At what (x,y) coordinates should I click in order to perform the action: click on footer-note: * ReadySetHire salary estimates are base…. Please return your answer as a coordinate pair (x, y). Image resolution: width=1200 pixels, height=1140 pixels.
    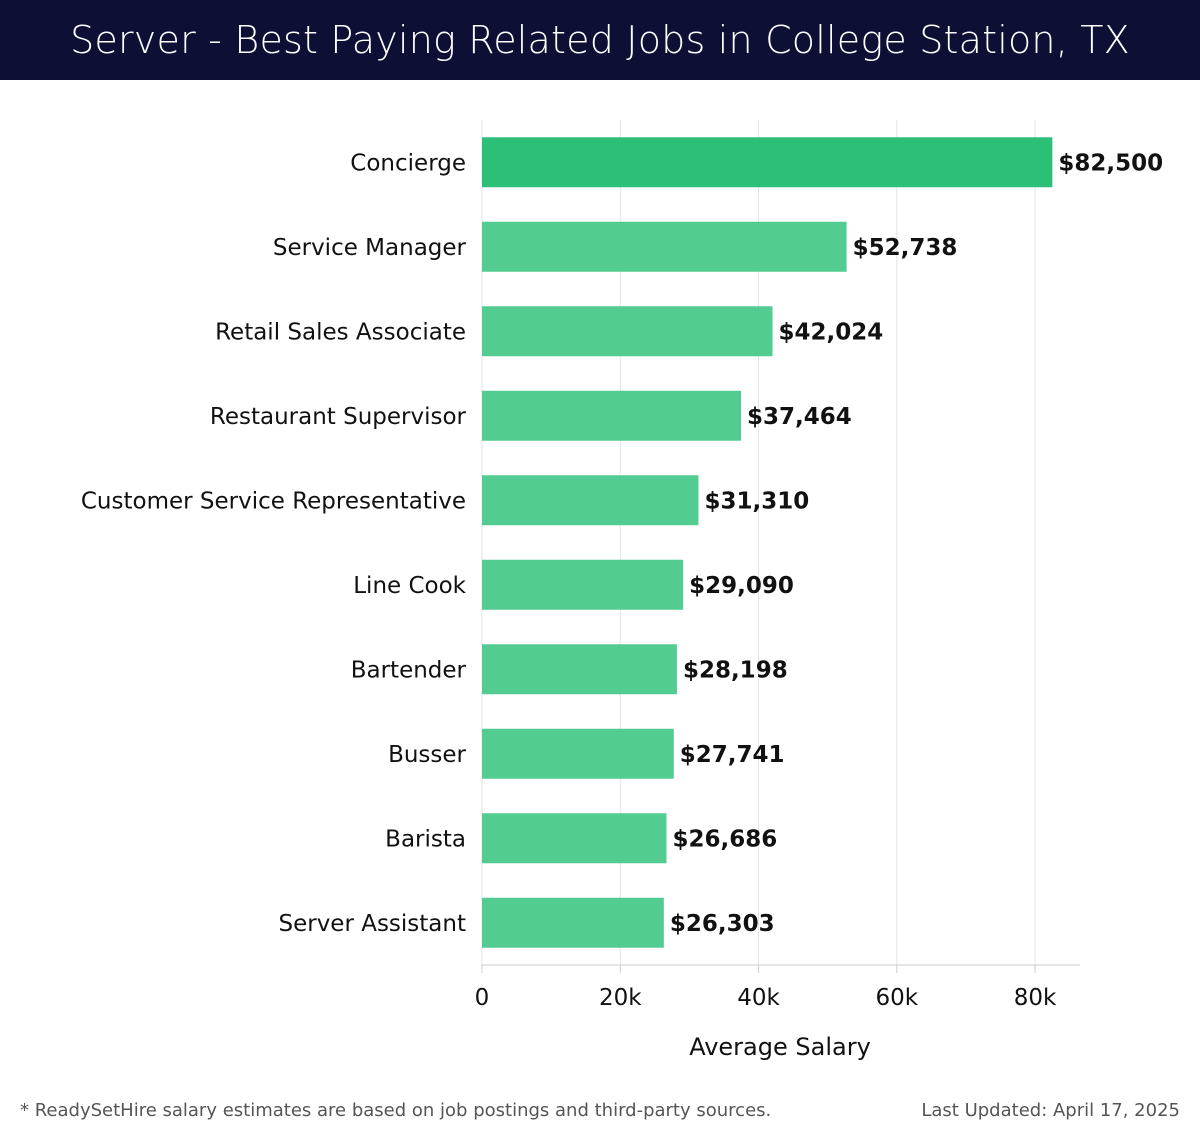
    Looking at the image, I should click on (396, 1110).